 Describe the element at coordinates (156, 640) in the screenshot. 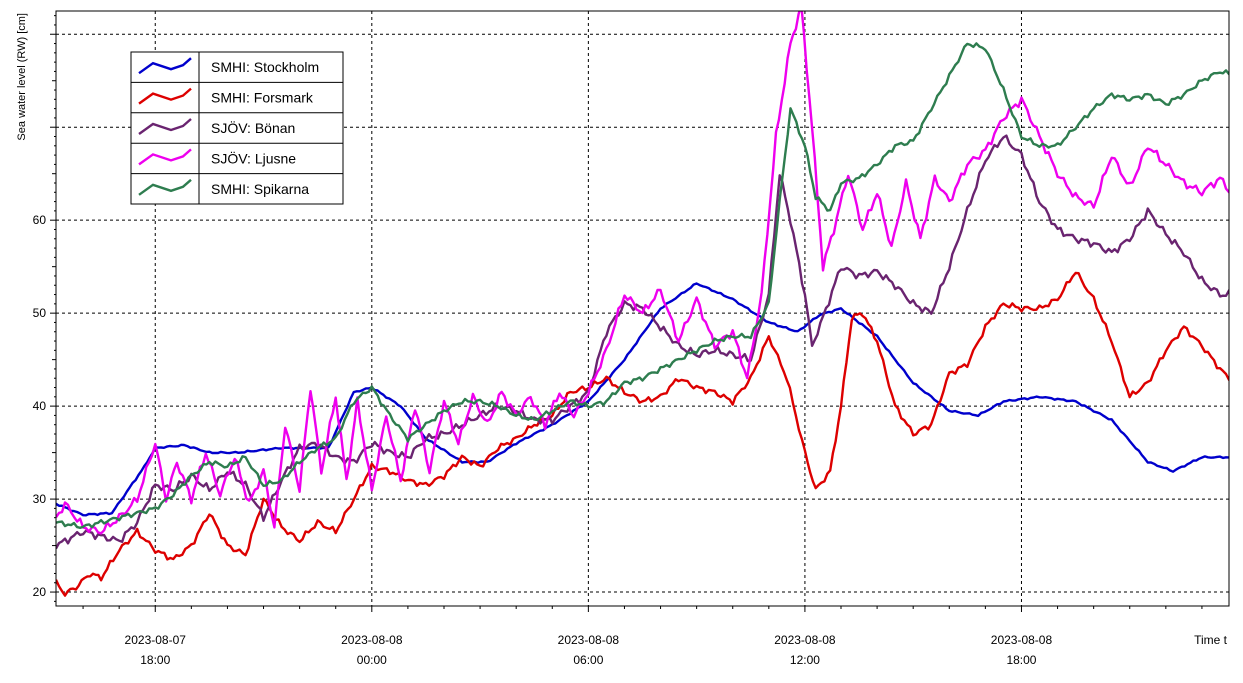

I see `x-tick-date: 2023-08-07` at that location.